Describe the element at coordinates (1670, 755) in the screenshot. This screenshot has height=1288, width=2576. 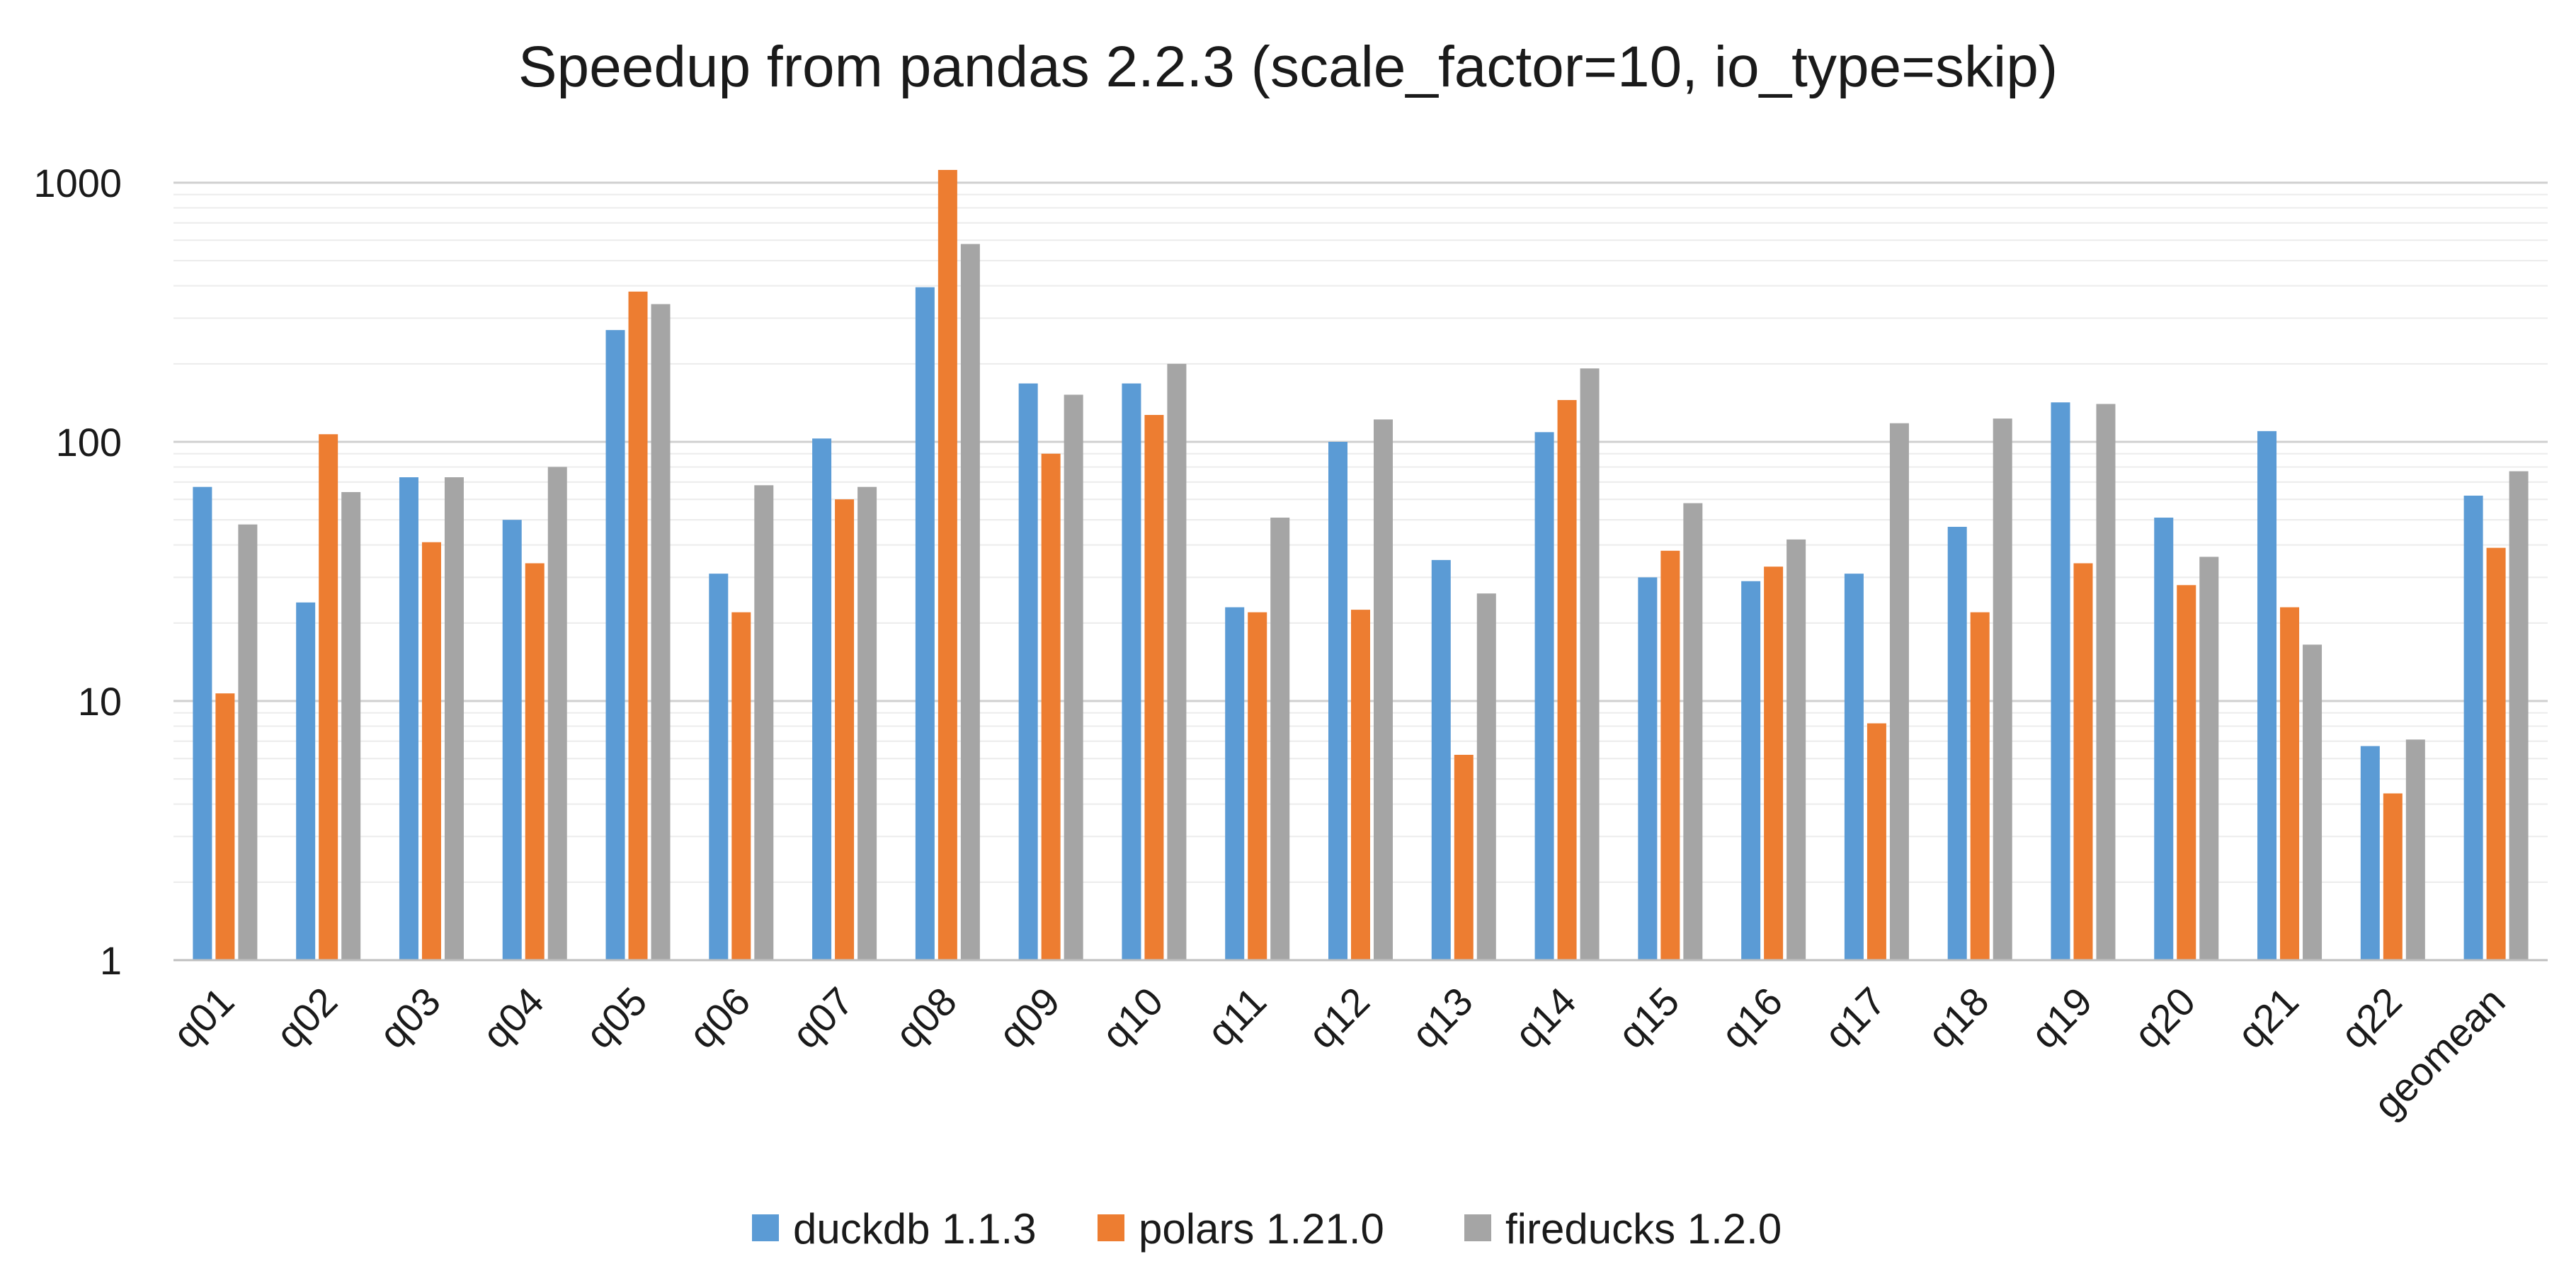
I see `bar-polars-q15` at that location.